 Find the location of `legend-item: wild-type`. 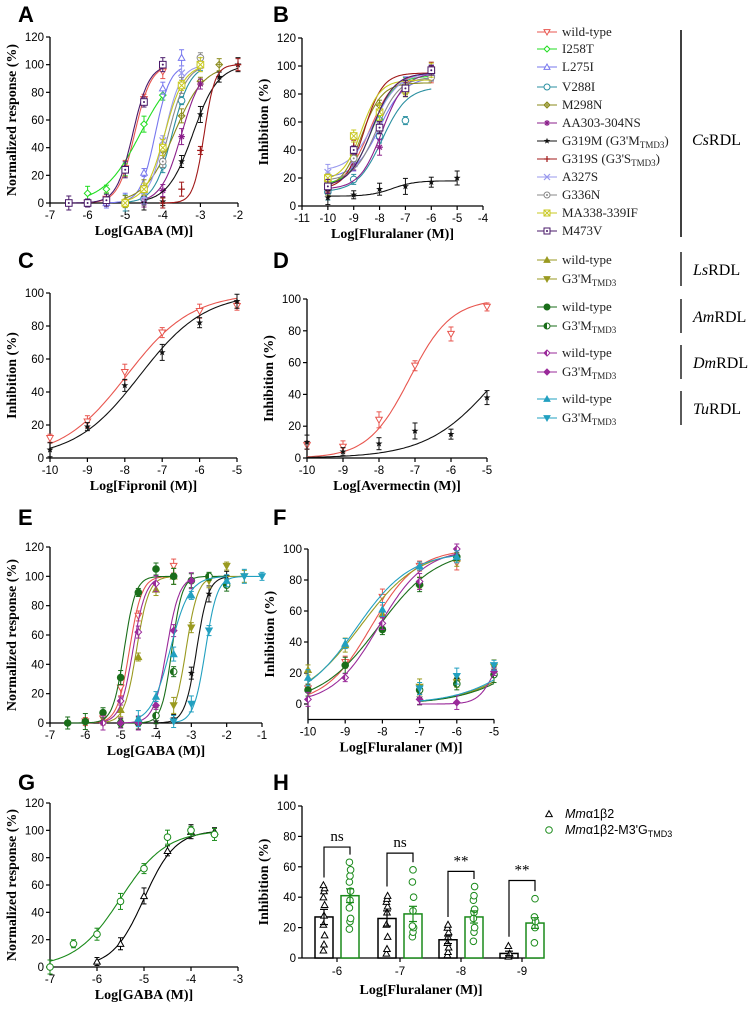

legend-item: wild-type is located at coordinates (574, 306).